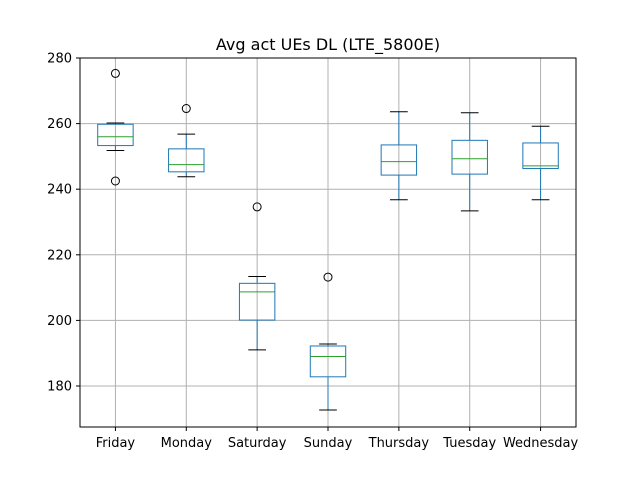 The width and height of the screenshot is (640, 480). What do you see at coordinates (59, 255) in the screenshot?
I see `y-tick-label: 220` at bounding box center [59, 255].